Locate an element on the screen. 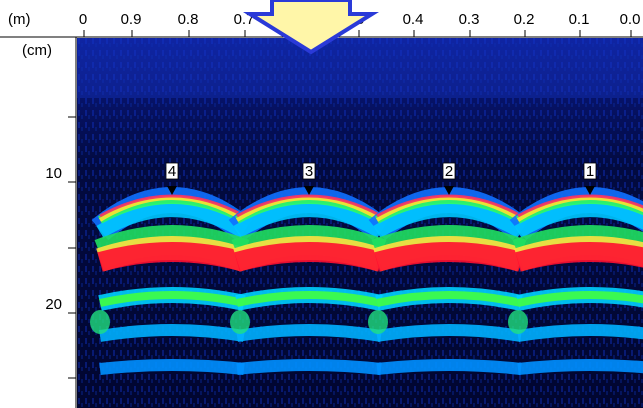 Image resolution: width=643 pixels, height=408 pixels. left-unit: (cm) is located at coordinates (37, 50).